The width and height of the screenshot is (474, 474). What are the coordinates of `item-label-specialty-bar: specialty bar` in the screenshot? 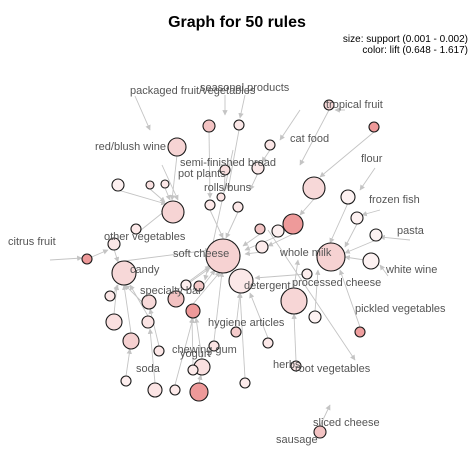 It's located at (171, 291).